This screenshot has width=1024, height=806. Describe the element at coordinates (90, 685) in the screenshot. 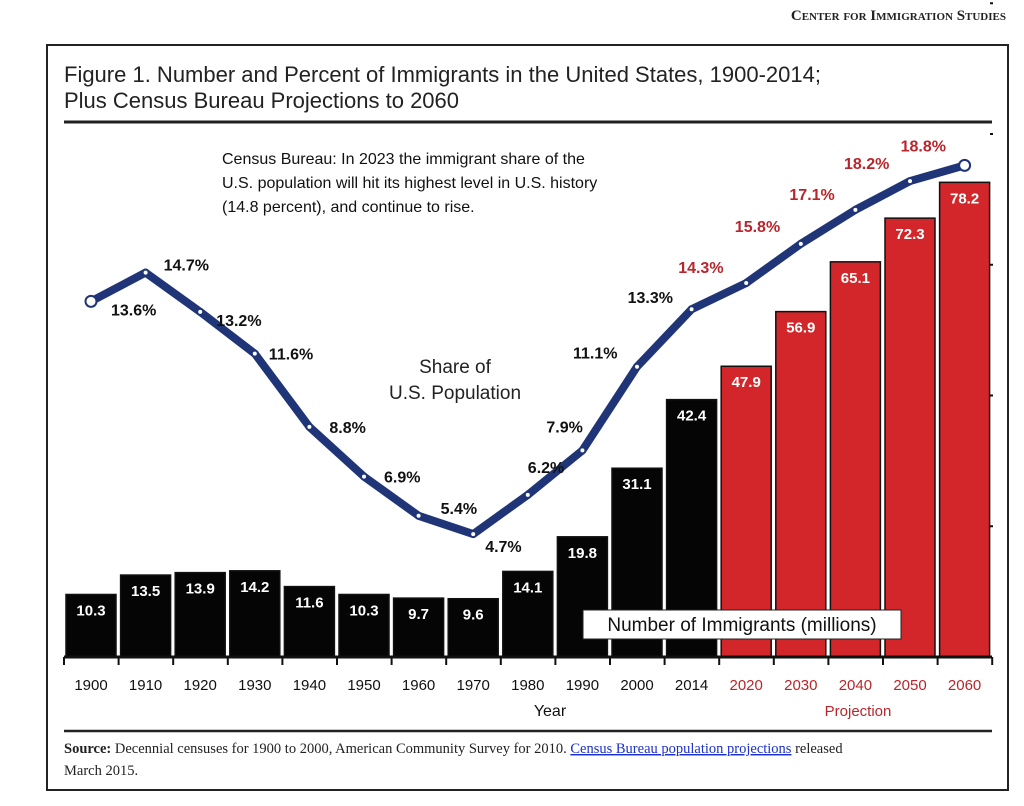

I see `x-tick-label: 1900` at that location.